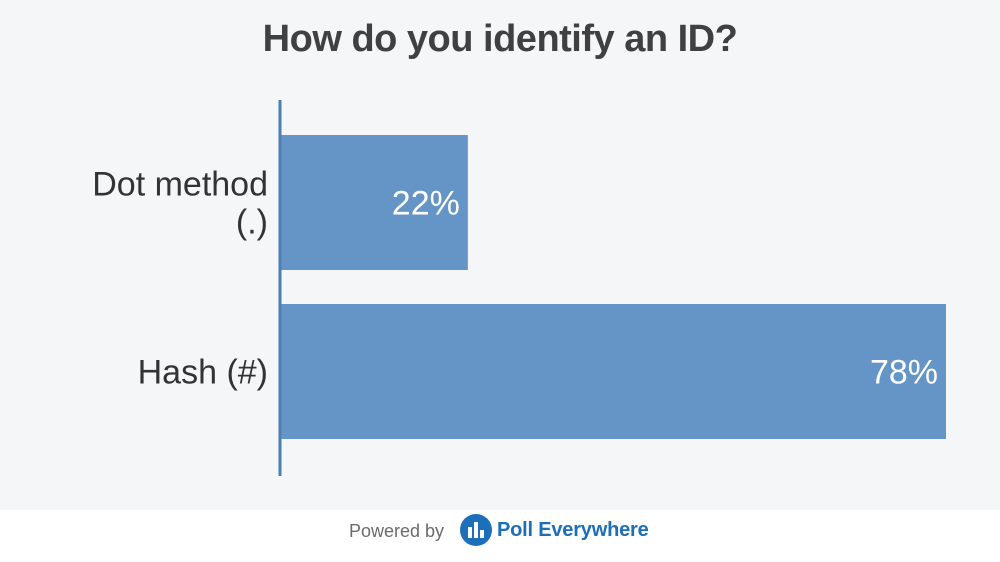 The image size is (1000, 562). I want to click on footer, so click(500, 536).